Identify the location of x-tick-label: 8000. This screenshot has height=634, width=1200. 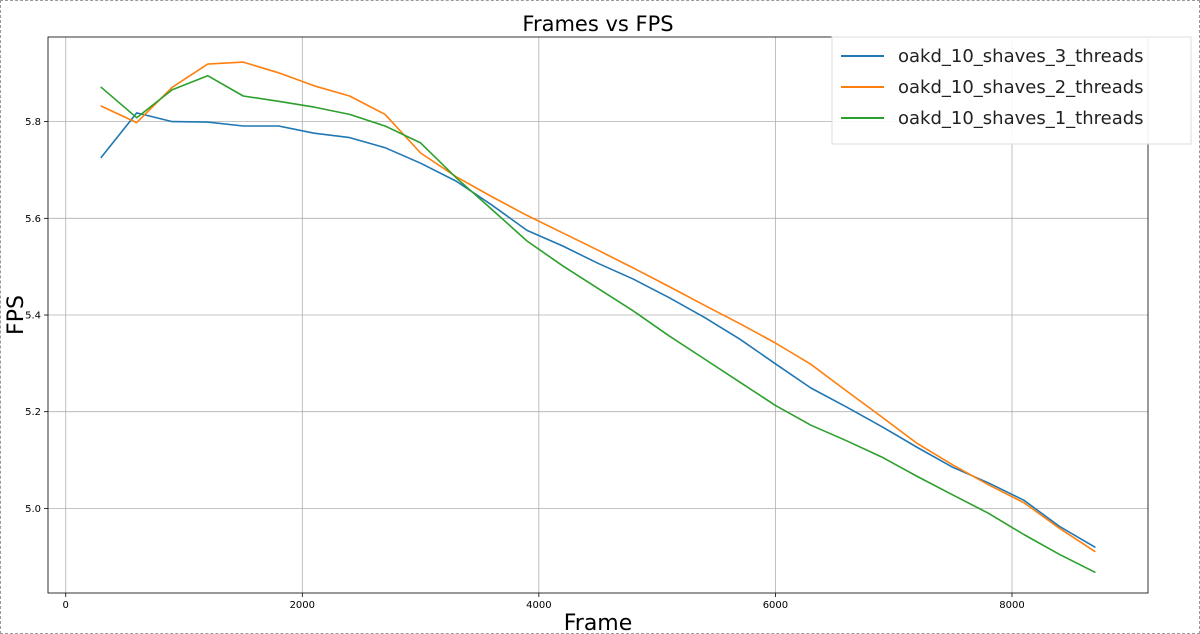
(1011, 605).